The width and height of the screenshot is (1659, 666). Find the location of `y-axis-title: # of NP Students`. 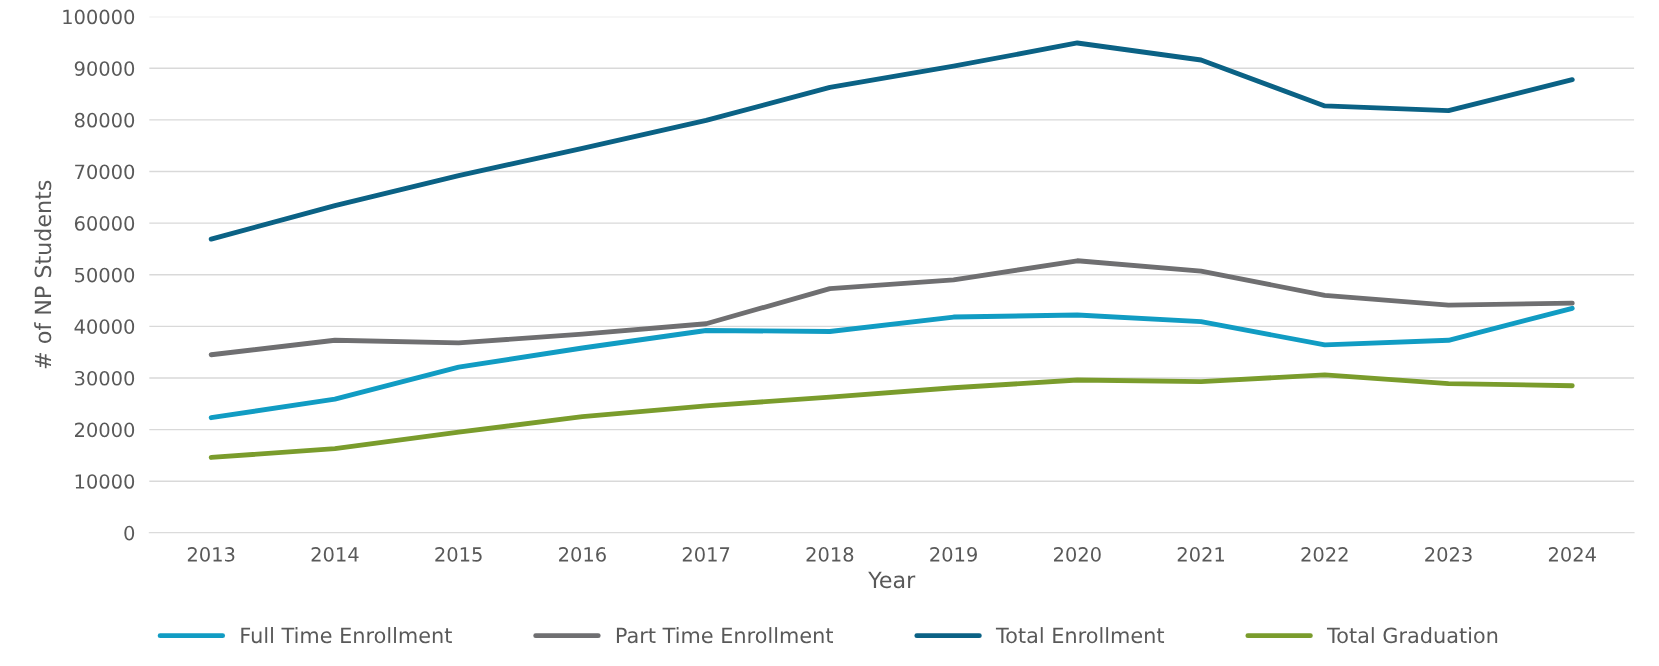

y-axis-title: # of NP Students is located at coordinates (43, 274).